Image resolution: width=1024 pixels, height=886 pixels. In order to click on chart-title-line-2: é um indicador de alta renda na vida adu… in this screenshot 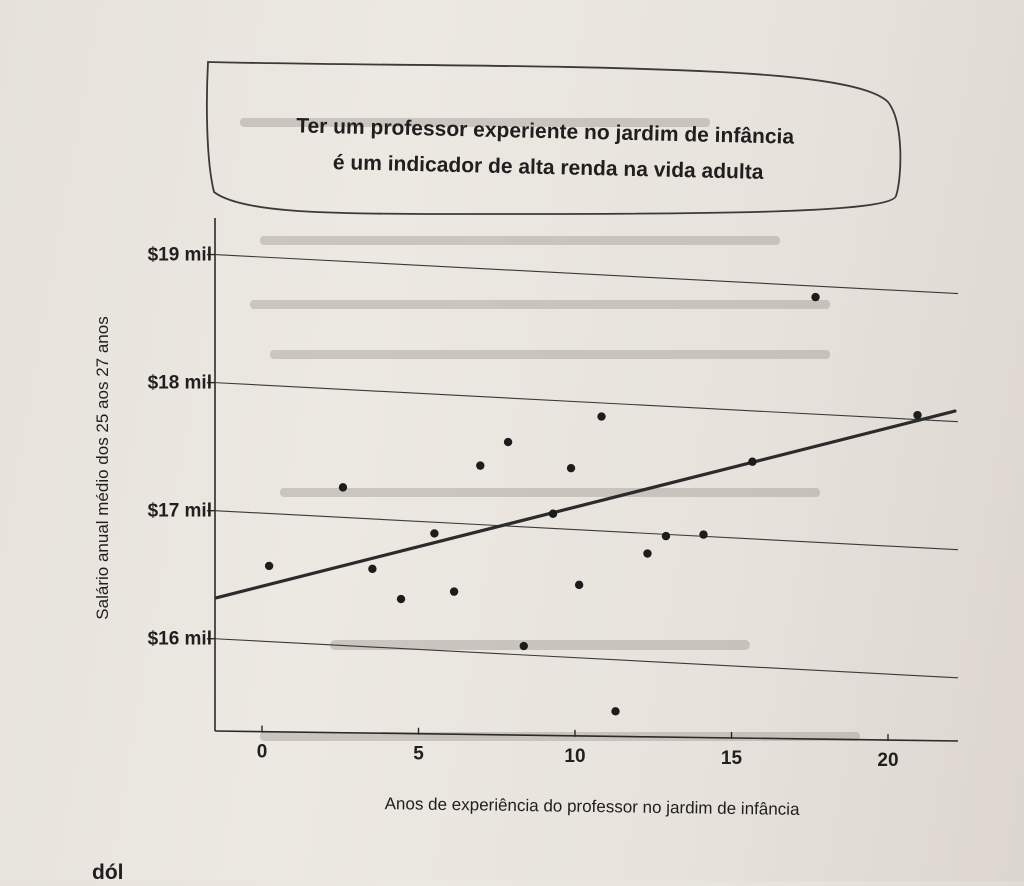, I will do `click(548, 167)`.